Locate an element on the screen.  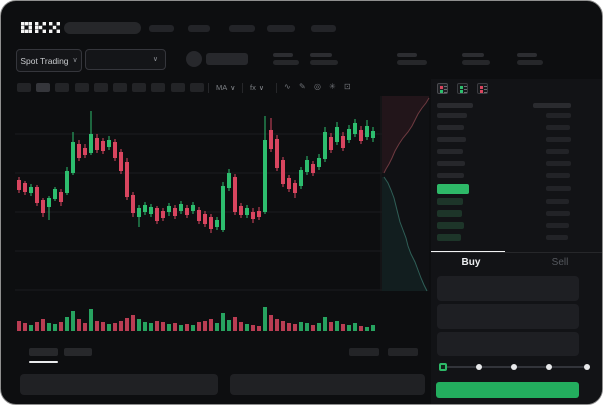
line-style-icon: ∿ is located at coordinates (287, 86).